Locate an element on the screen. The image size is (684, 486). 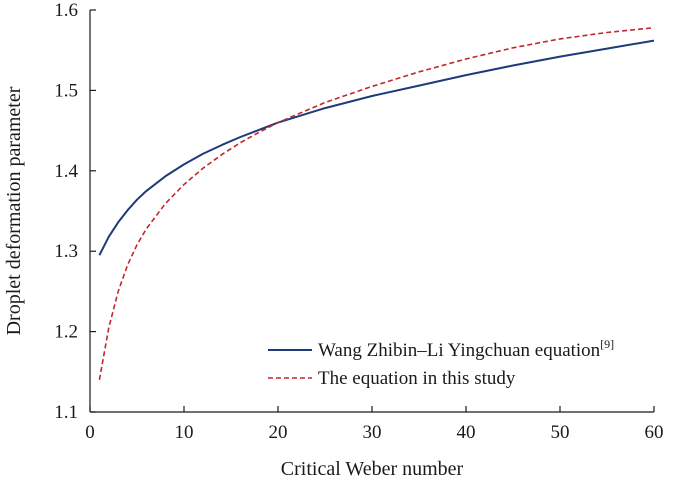
legend-label-wang: Wang Zhibin–Li Yingchuan equation[9] is located at coordinates (466, 349).